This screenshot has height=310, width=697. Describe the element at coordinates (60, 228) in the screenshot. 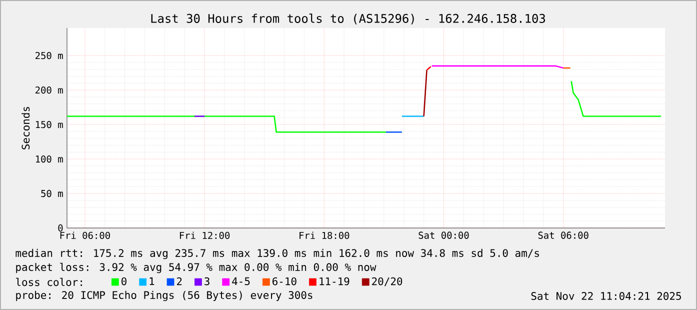

I see `y-tick-label: 0` at that location.